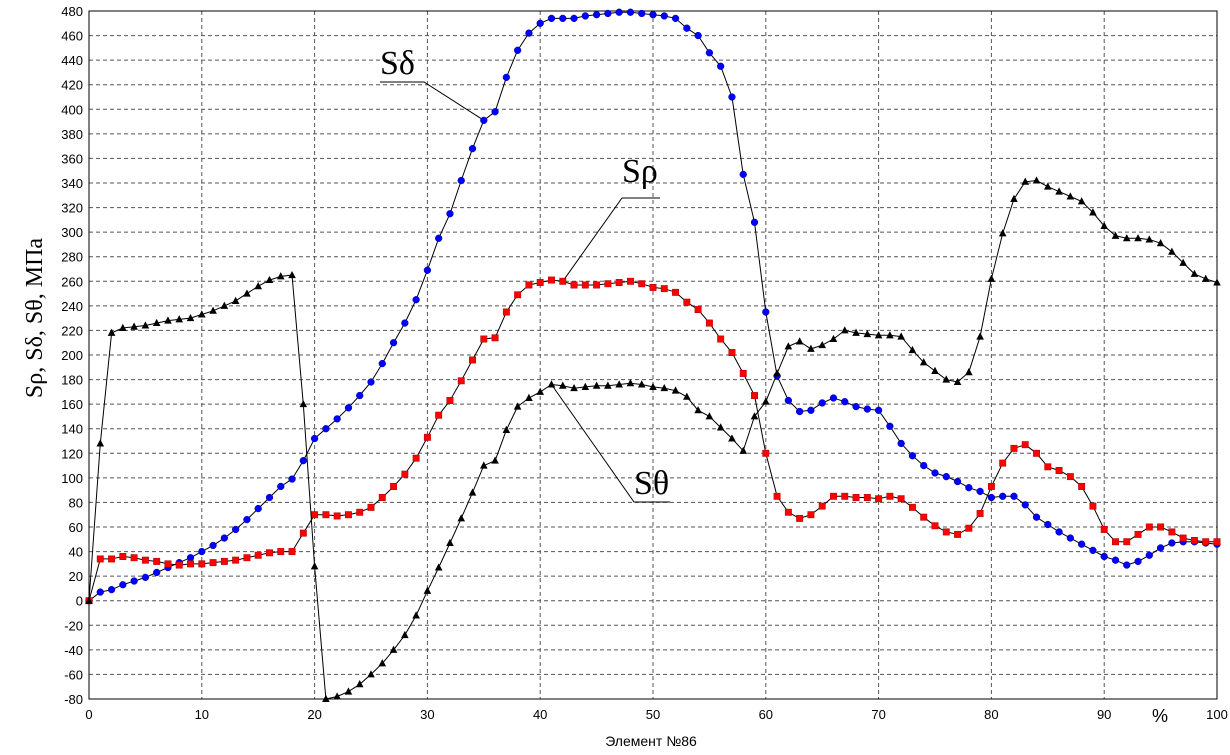 The width and height of the screenshot is (1230, 755). What do you see at coordinates (76, 552) in the screenshot?
I see `y-tick-label: 40` at bounding box center [76, 552].